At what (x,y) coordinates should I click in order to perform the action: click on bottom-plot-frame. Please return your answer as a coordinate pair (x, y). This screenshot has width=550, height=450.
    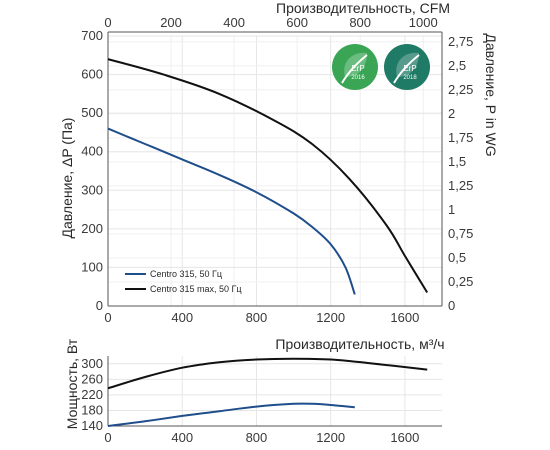
    Looking at the image, I should click on (274, 391).